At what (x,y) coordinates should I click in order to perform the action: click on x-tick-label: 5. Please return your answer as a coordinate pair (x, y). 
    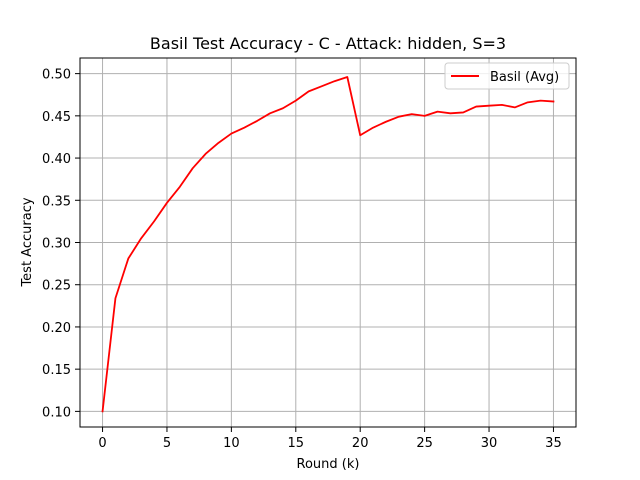
    Looking at the image, I should click on (167, 443).